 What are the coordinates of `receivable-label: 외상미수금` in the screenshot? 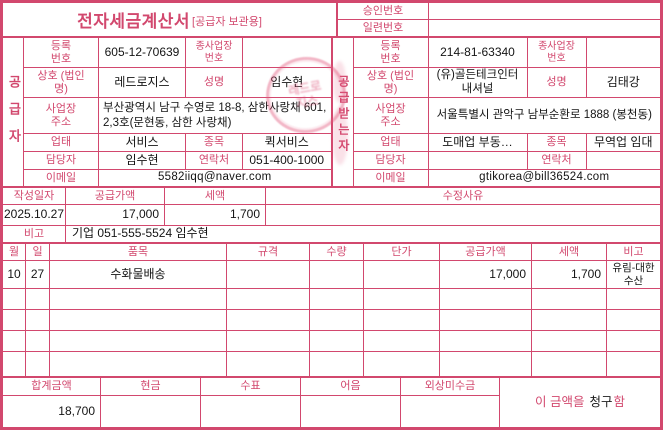 It's located at (450, 386).